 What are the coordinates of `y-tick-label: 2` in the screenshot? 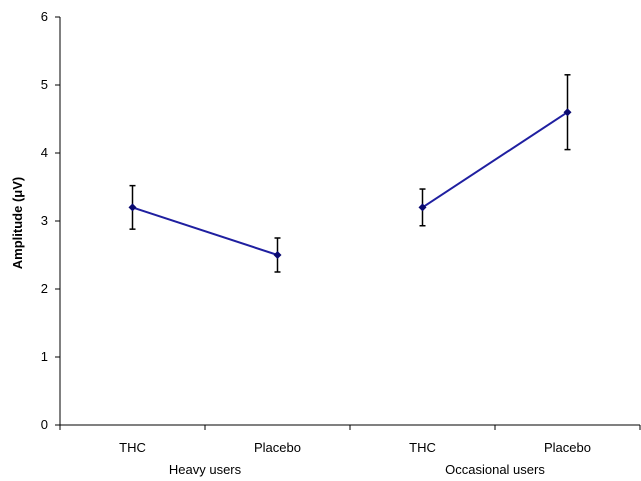 It's located at (44, 288).